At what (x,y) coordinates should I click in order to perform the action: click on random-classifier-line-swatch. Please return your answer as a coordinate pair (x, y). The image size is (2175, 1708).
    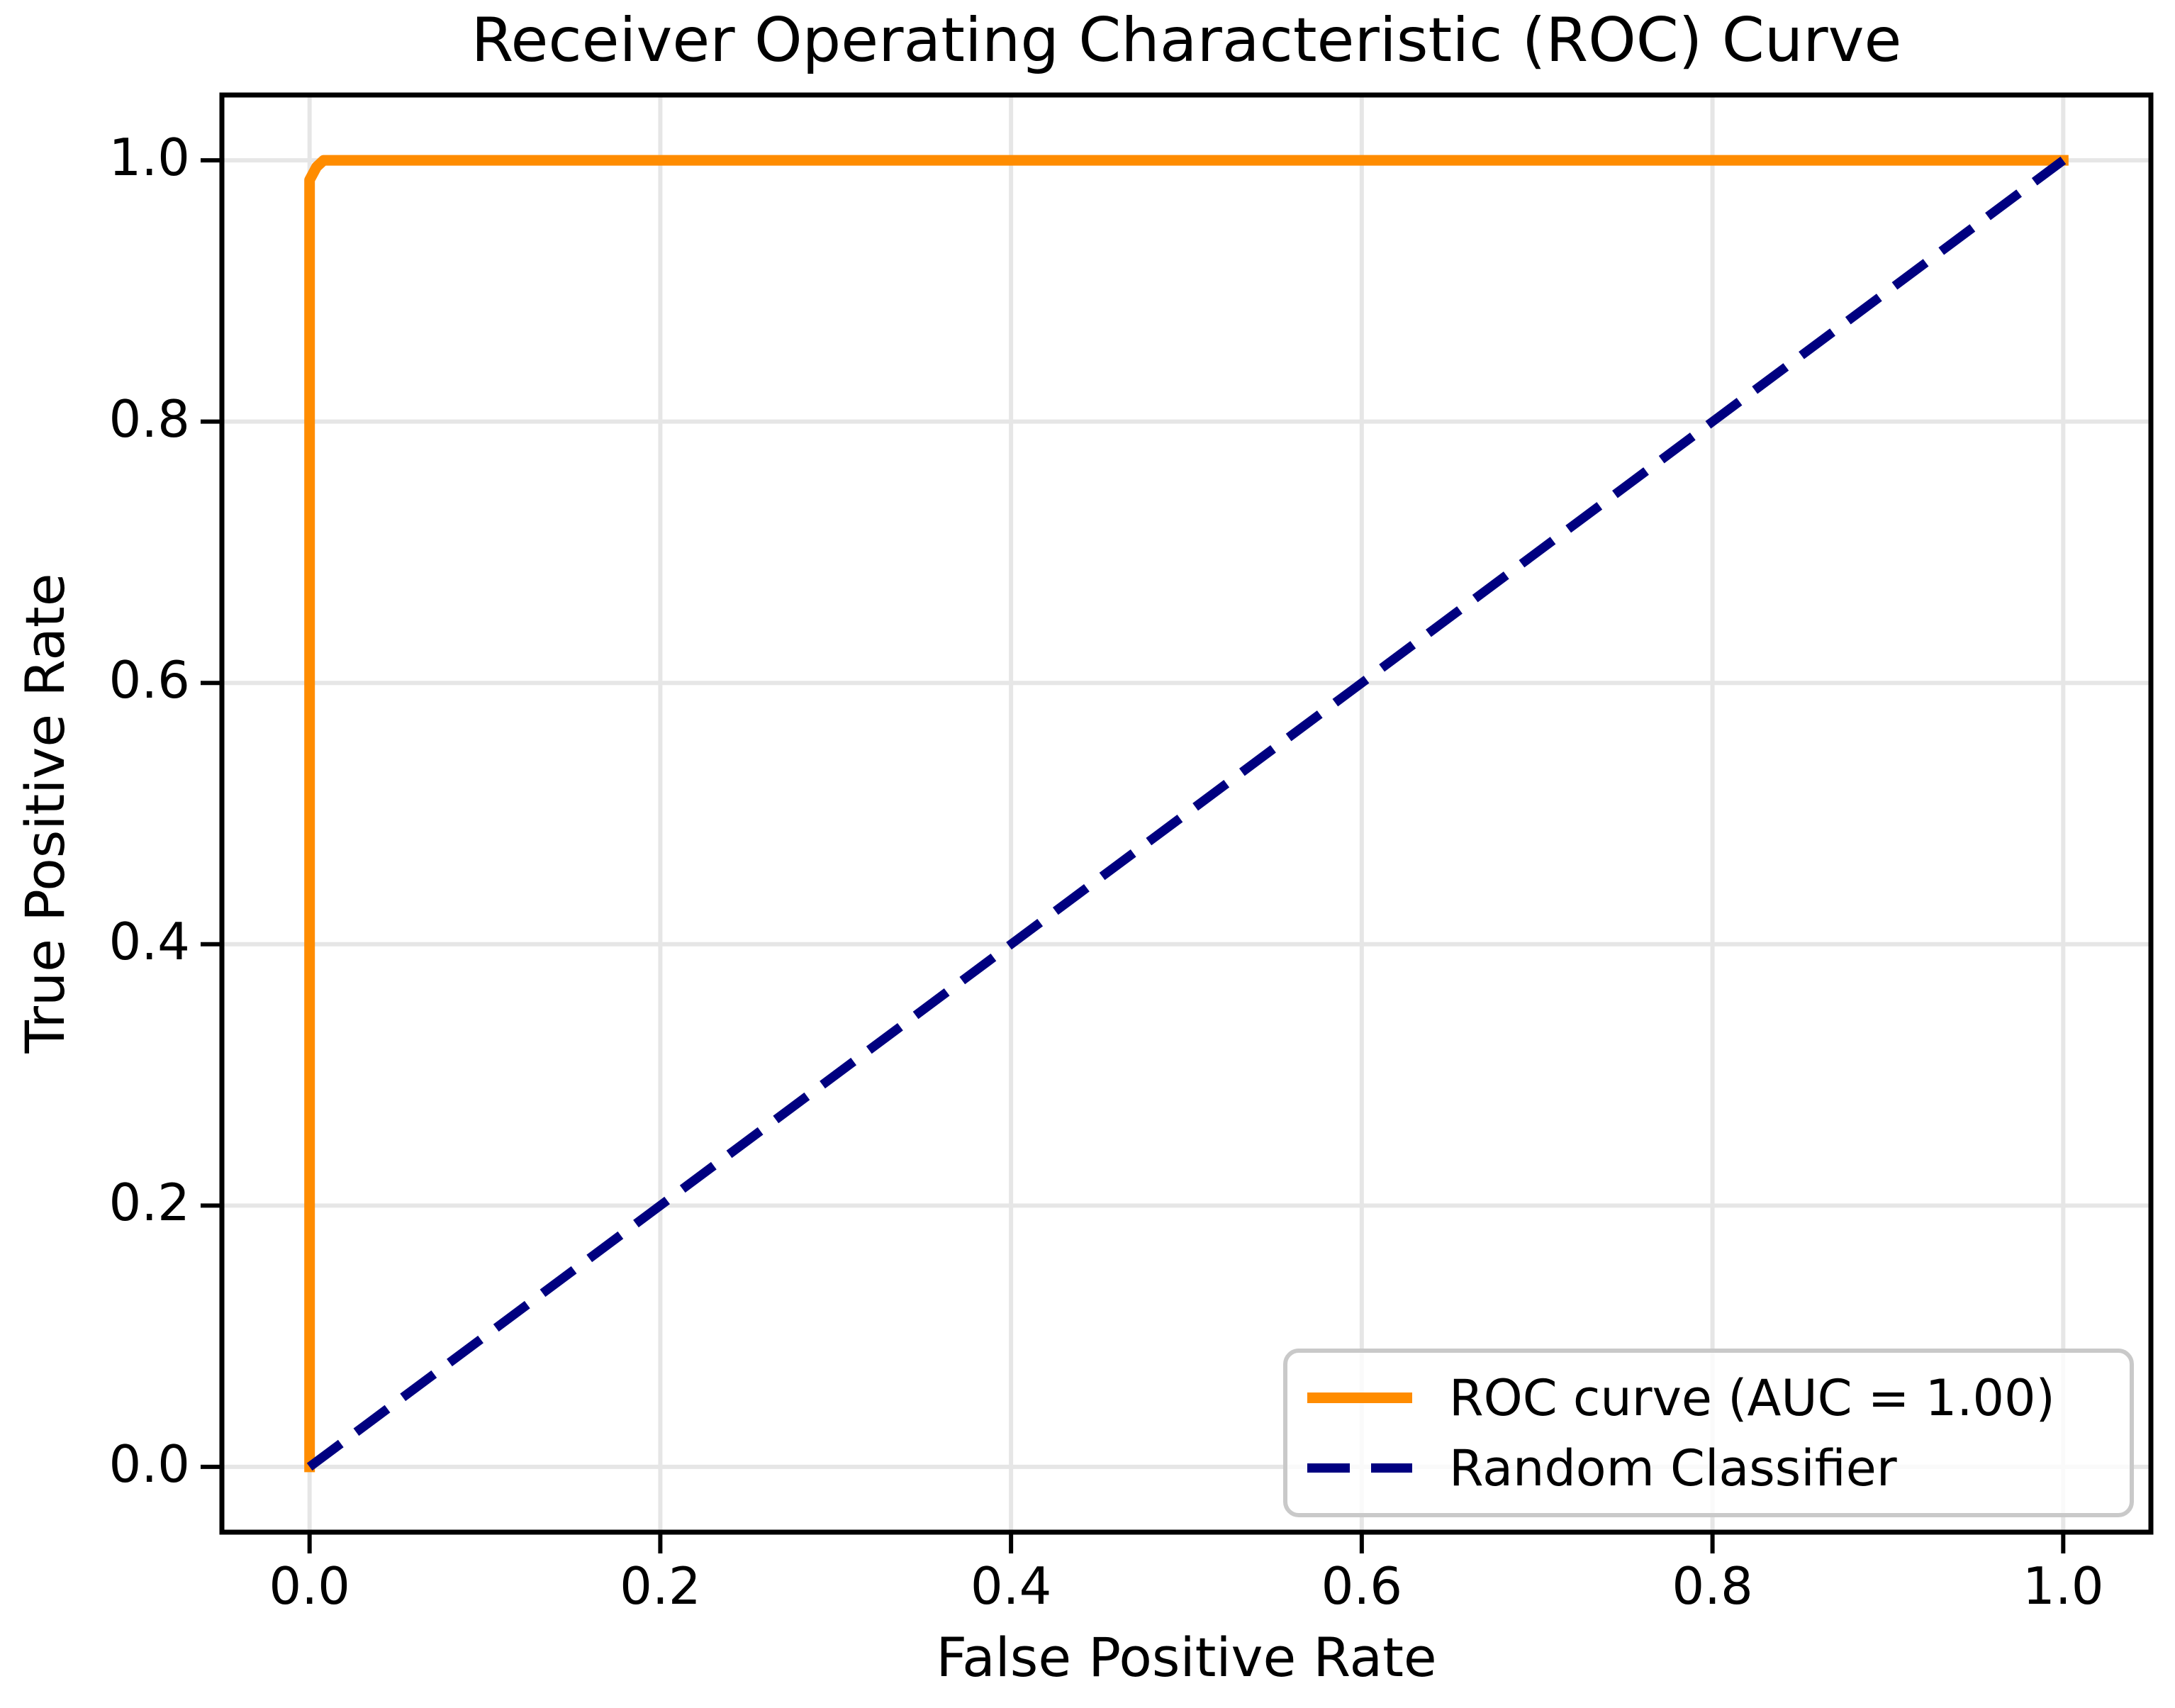
    Looking at the image, I should click on (1359, 1468).